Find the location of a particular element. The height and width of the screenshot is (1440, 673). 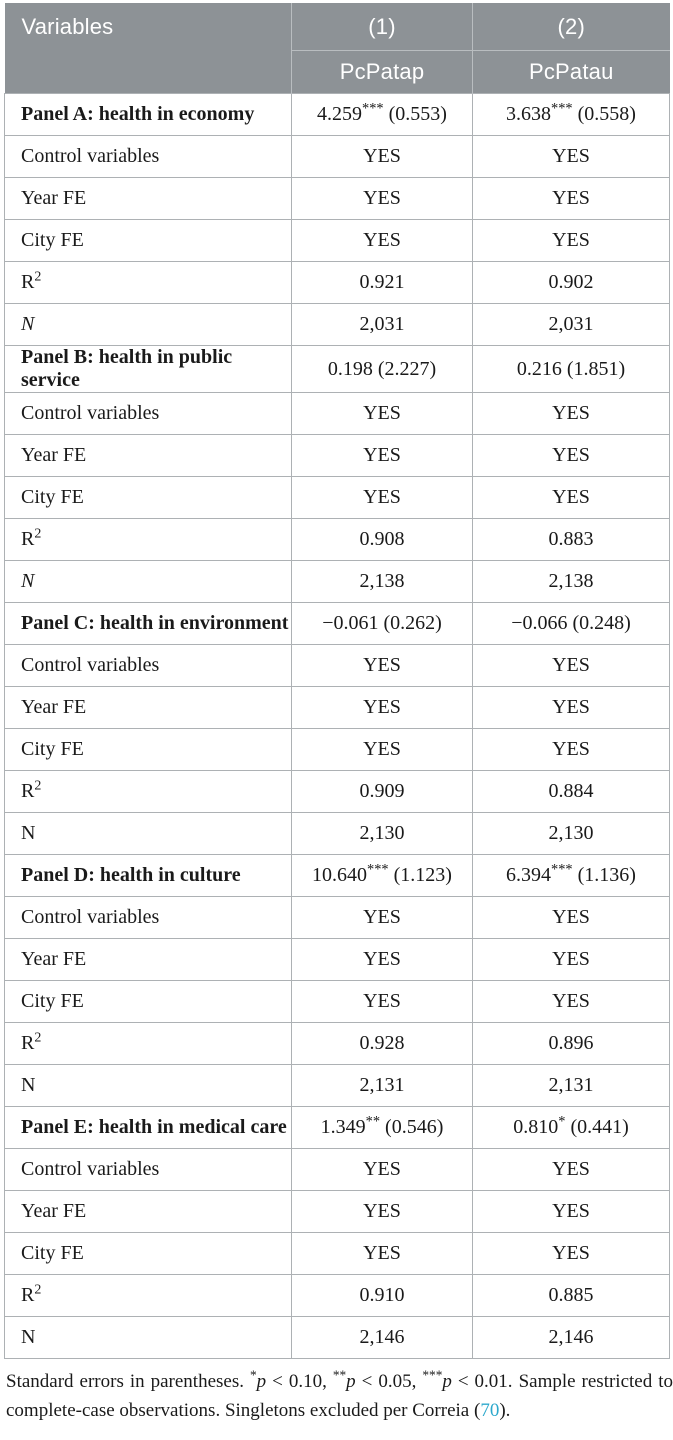

observations-value-2: 2,146 is located at coordinates (571, 1337).